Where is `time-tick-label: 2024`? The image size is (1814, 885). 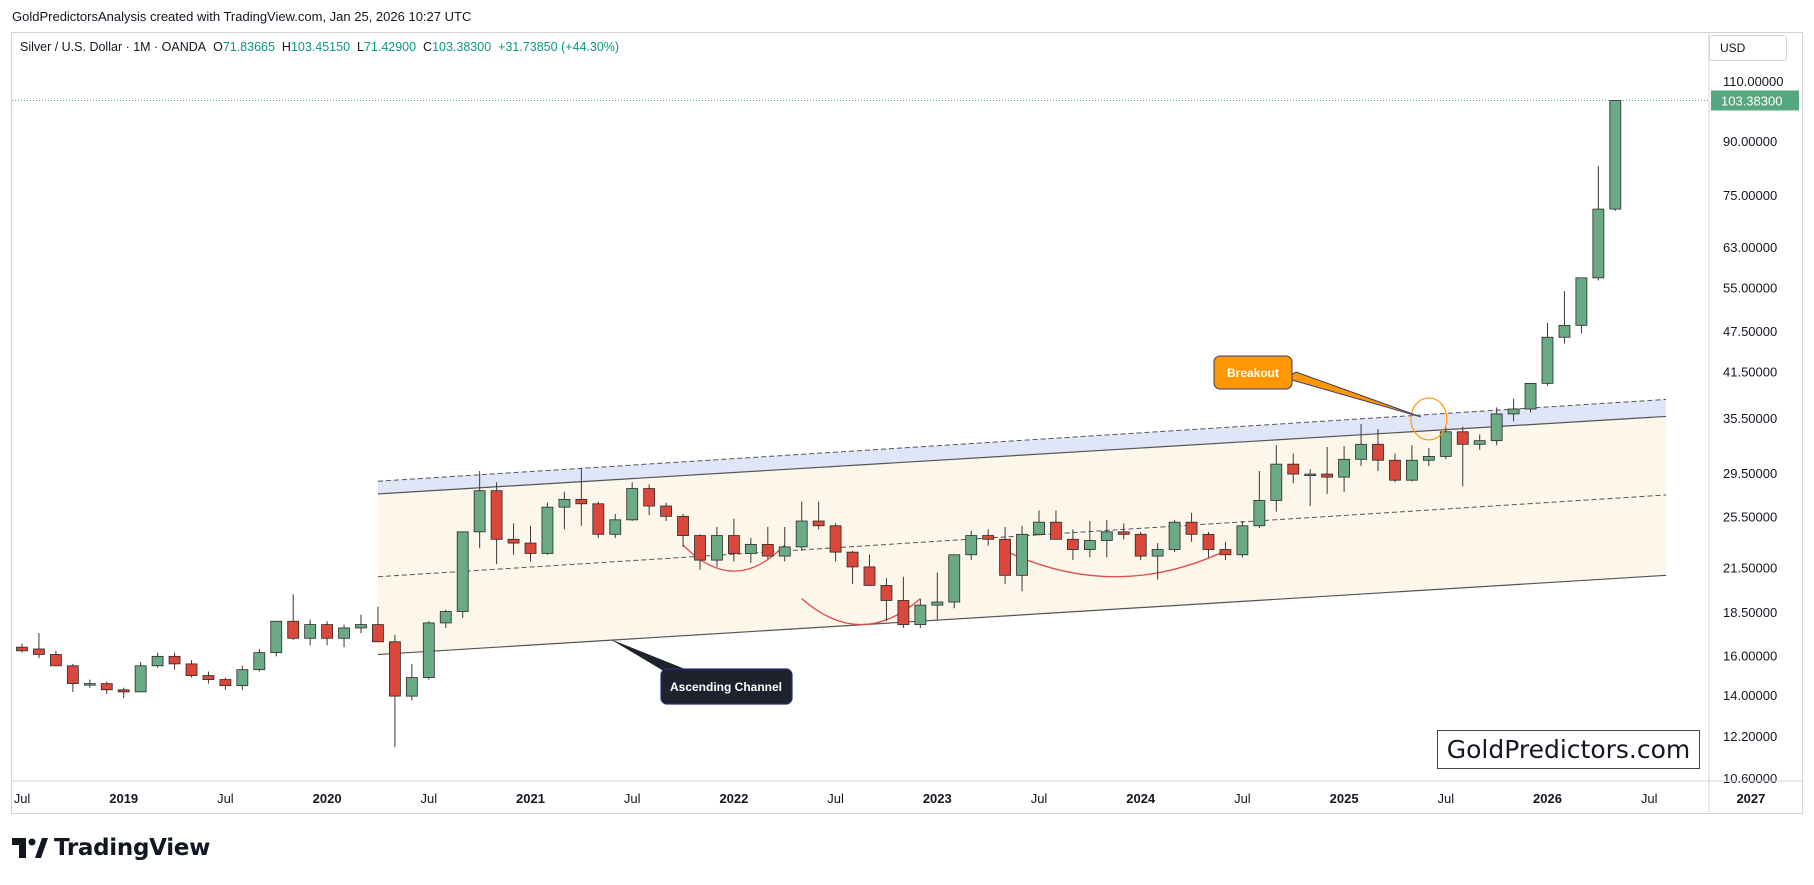 time-tick-label: 2024 is located at coordinates (1141, 798).